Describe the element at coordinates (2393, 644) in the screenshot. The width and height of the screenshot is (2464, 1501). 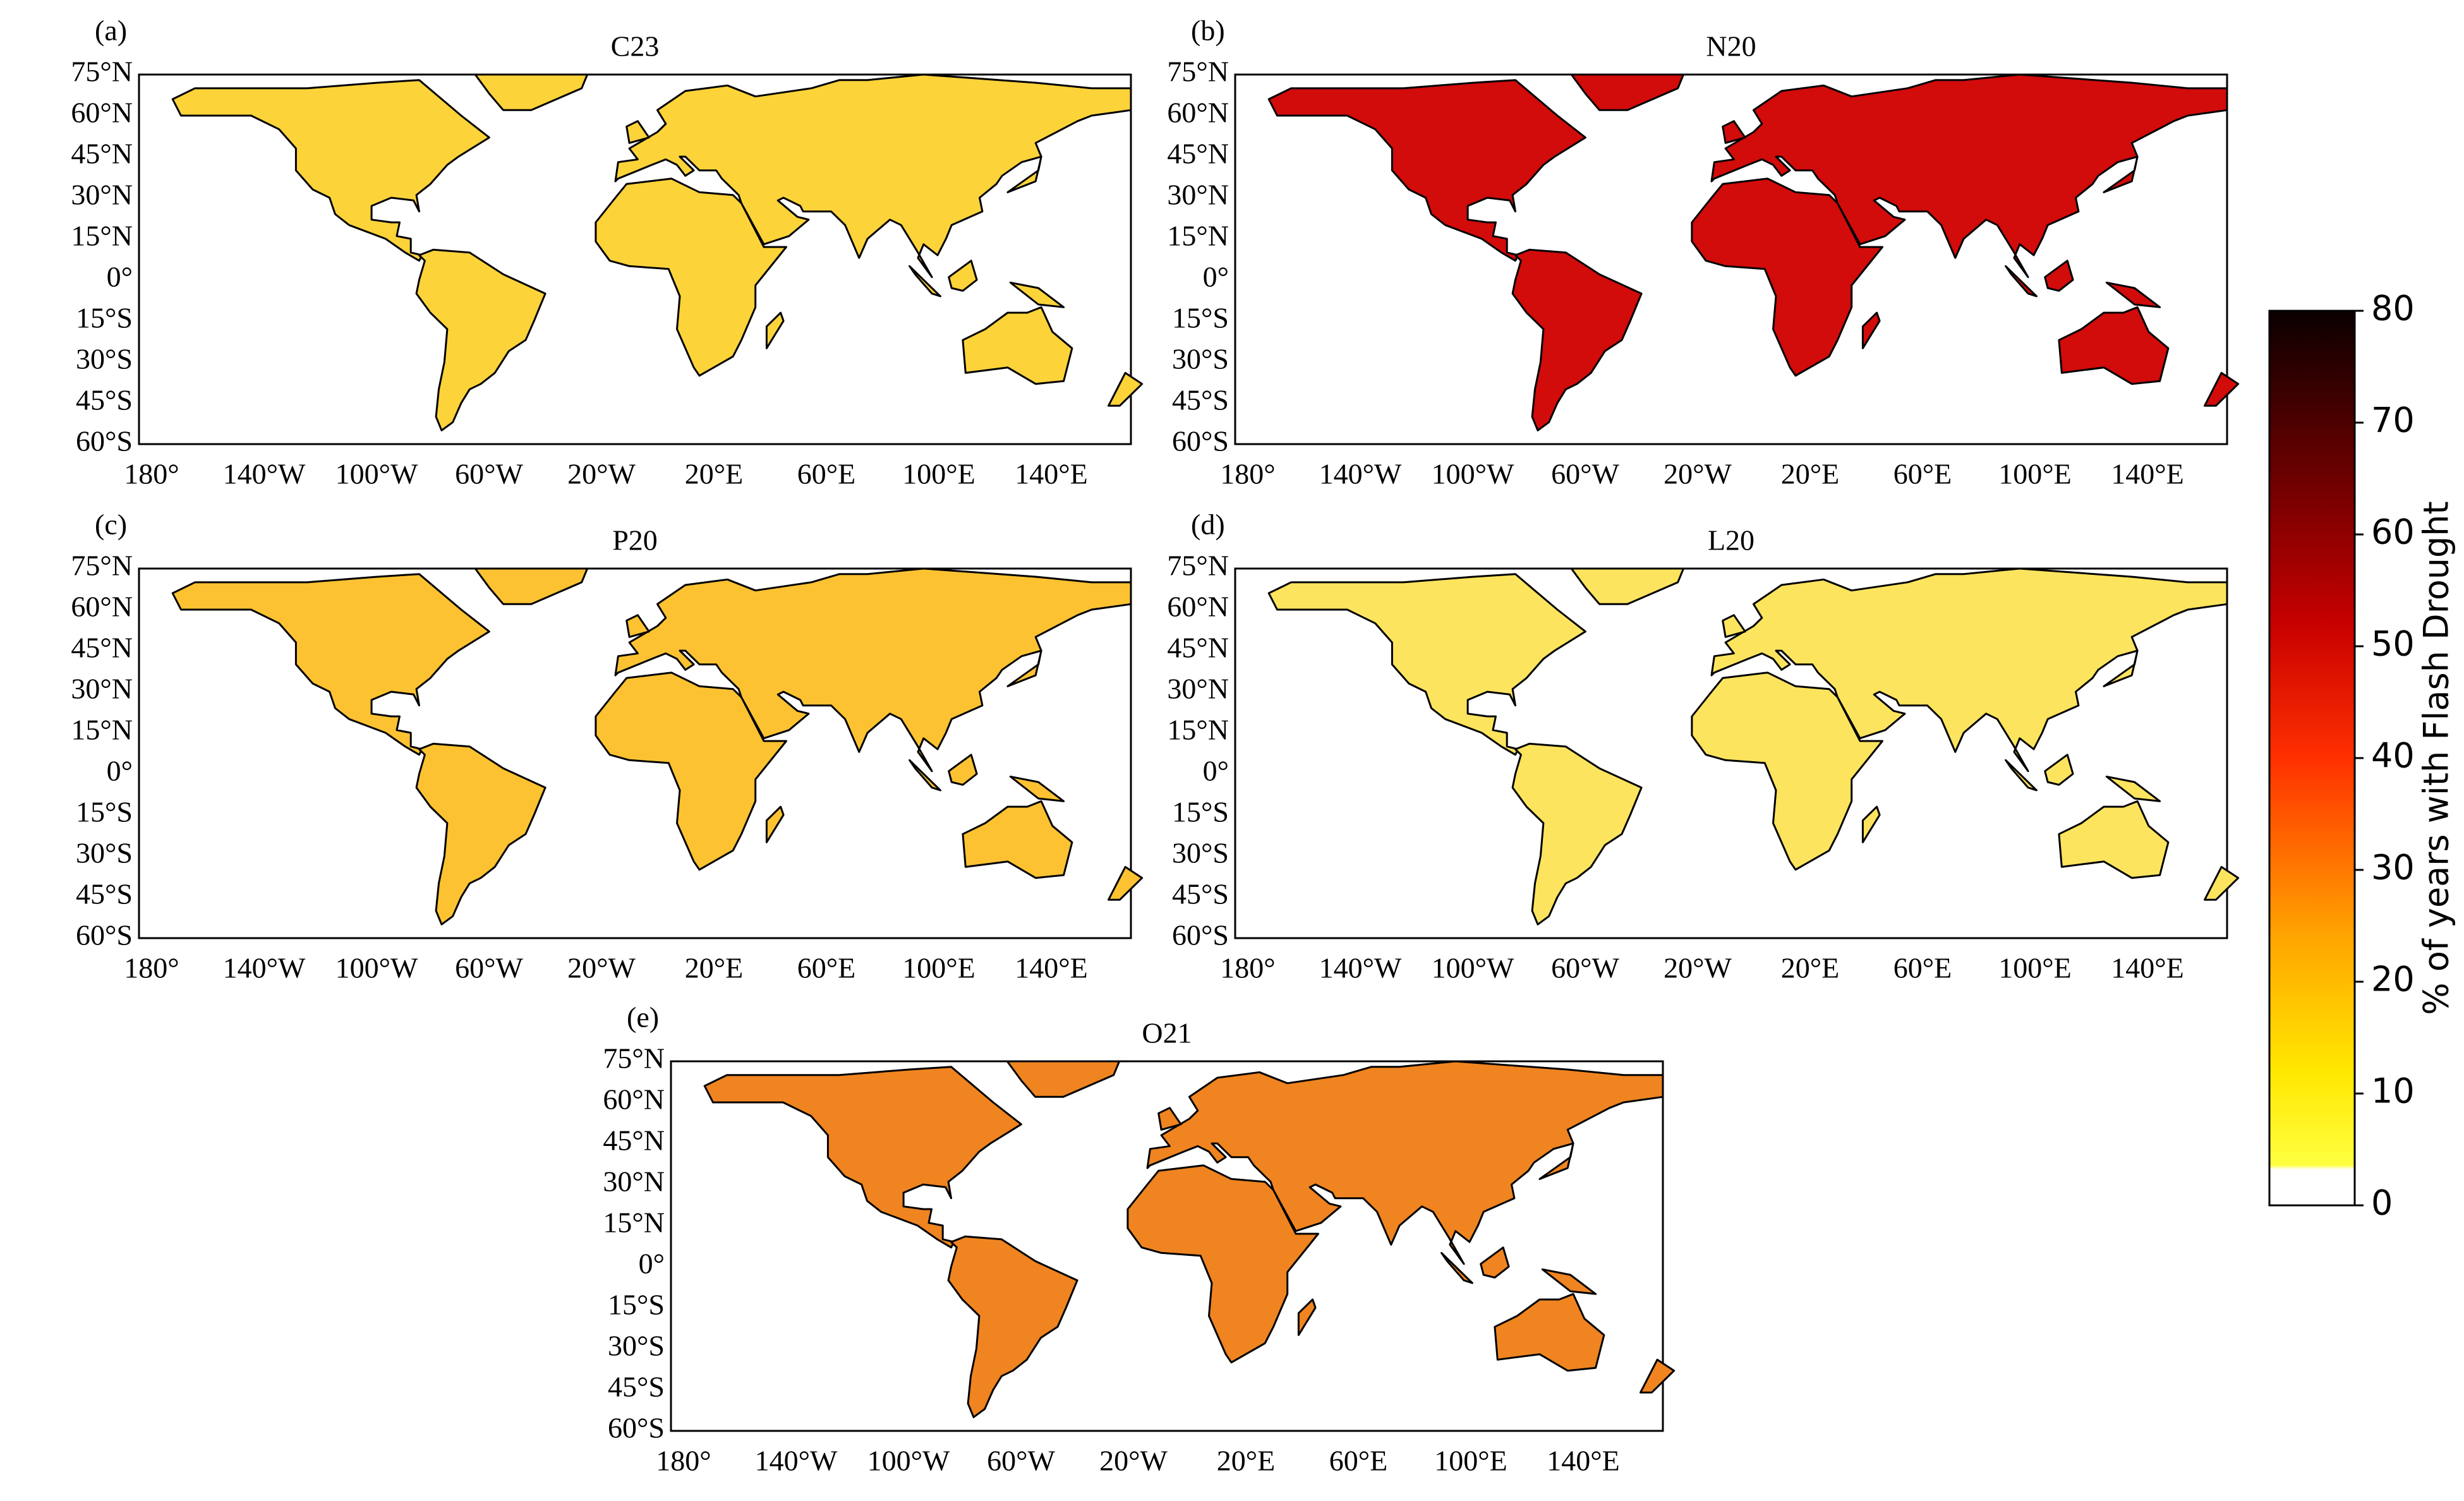
I see `colorbar-tick-label: 50` at that location.